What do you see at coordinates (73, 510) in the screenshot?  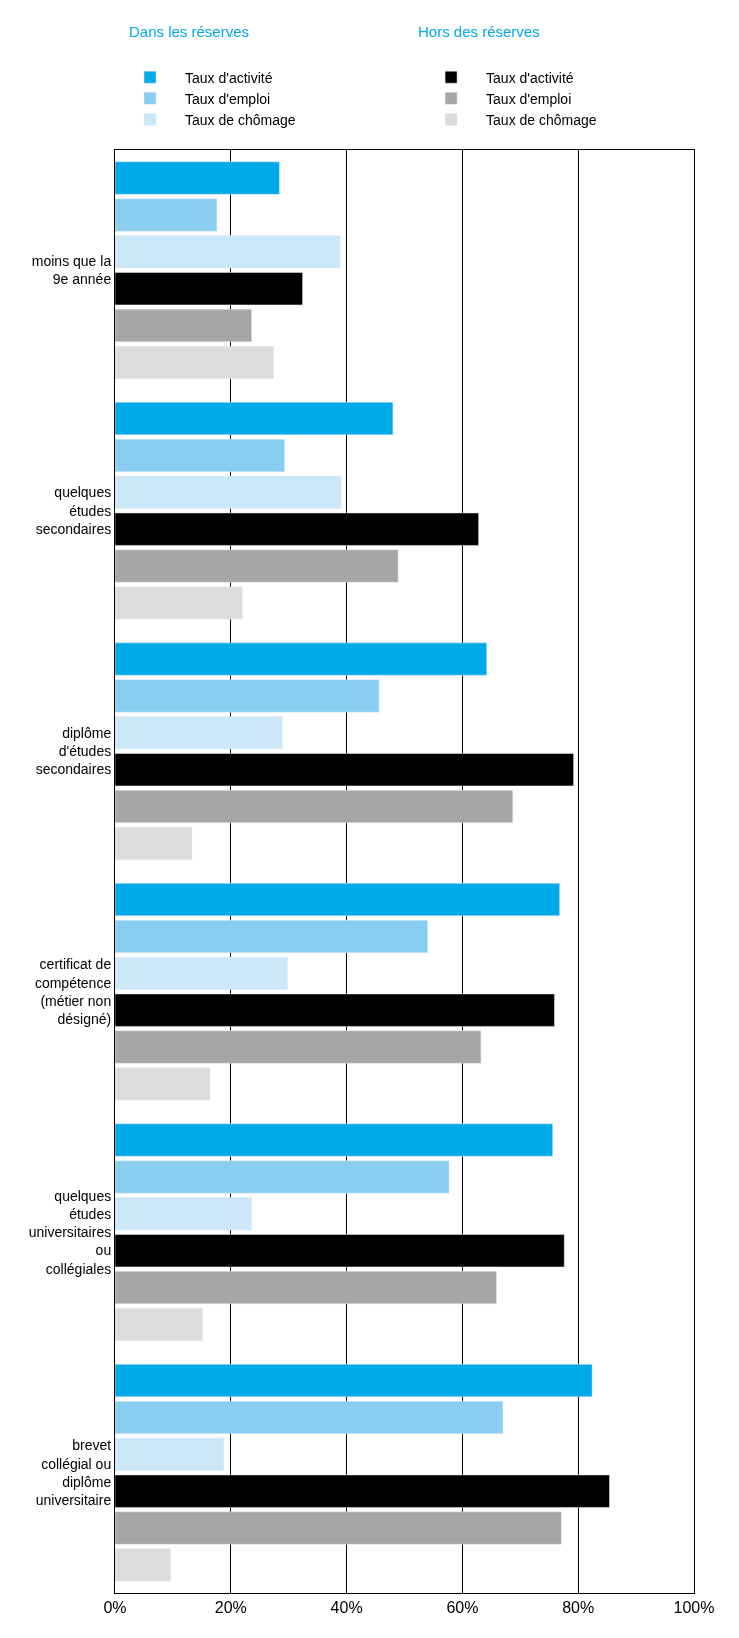 I see `y-tick-label: quelques études secondaires` at bounding box center [73, 510].